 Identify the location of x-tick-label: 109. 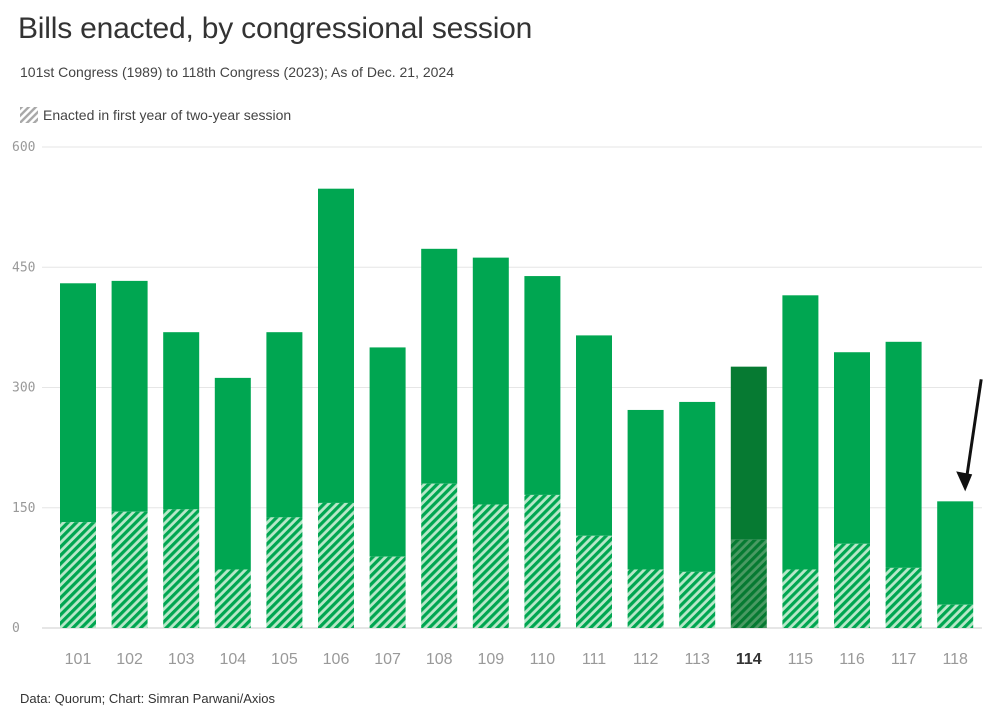
(490, 659).